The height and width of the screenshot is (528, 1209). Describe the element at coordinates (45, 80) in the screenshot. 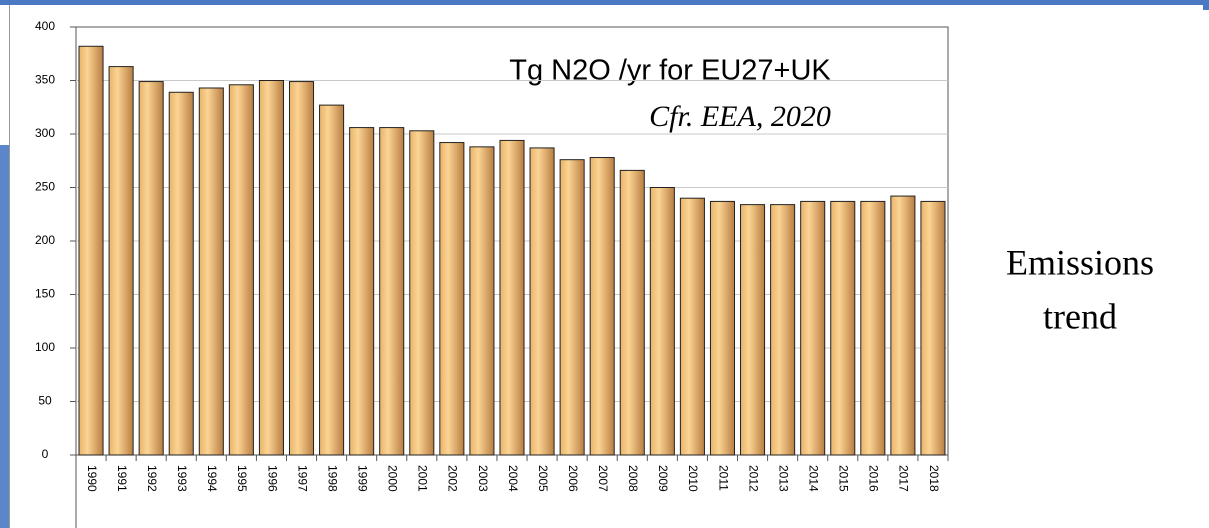

I see `y-tick-label: 350` at that location.